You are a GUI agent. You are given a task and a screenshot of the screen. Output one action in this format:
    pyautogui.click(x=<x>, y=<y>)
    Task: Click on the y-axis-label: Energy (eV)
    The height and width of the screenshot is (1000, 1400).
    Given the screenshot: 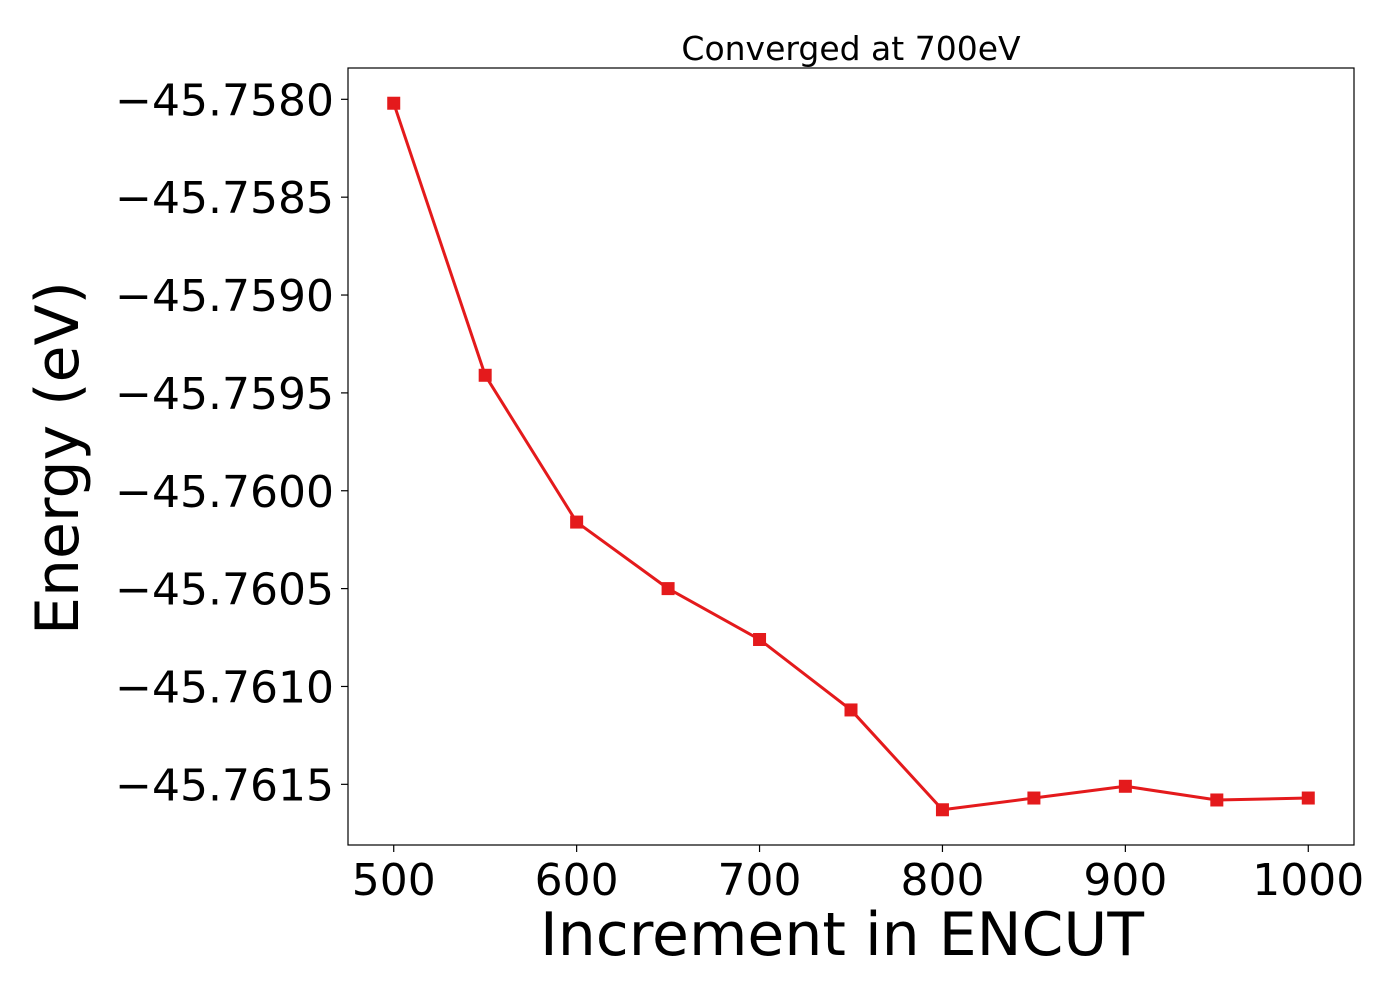 What is the action you would take?
    pyautogui.click(x=58, y=458)
    